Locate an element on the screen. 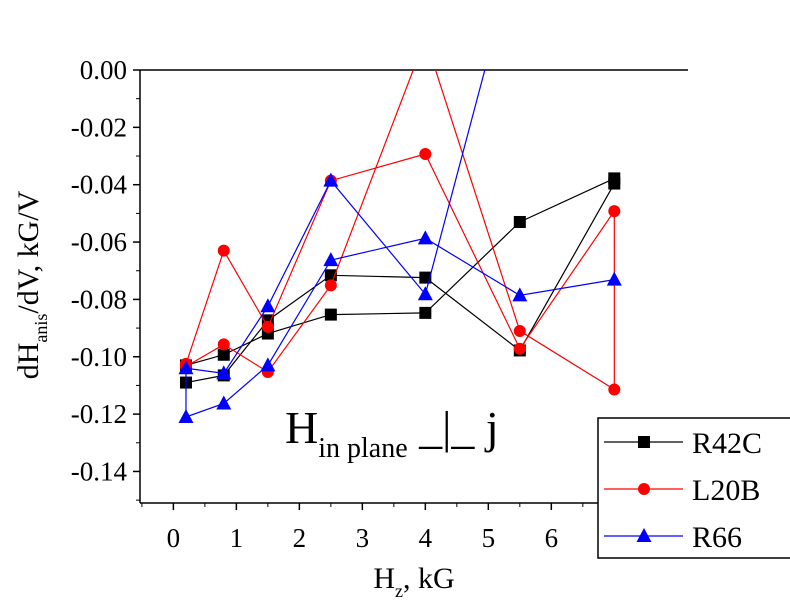 The height and width of the screenshot is (605, 790). legend: R42C L20B R66 is located at coordinates (693, 488).